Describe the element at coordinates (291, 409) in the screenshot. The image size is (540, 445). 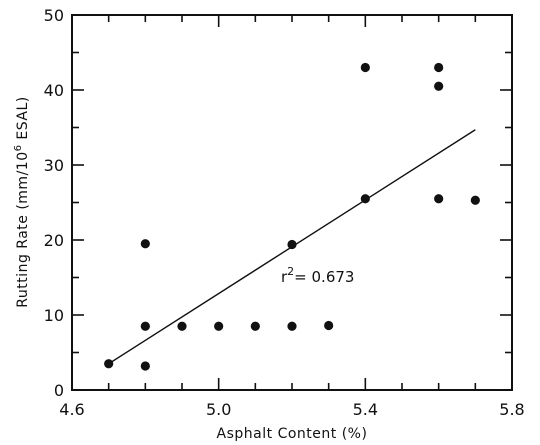
I see `x-axis-tick-labels: 4.6 5.0 5.4 5.8` at that location.